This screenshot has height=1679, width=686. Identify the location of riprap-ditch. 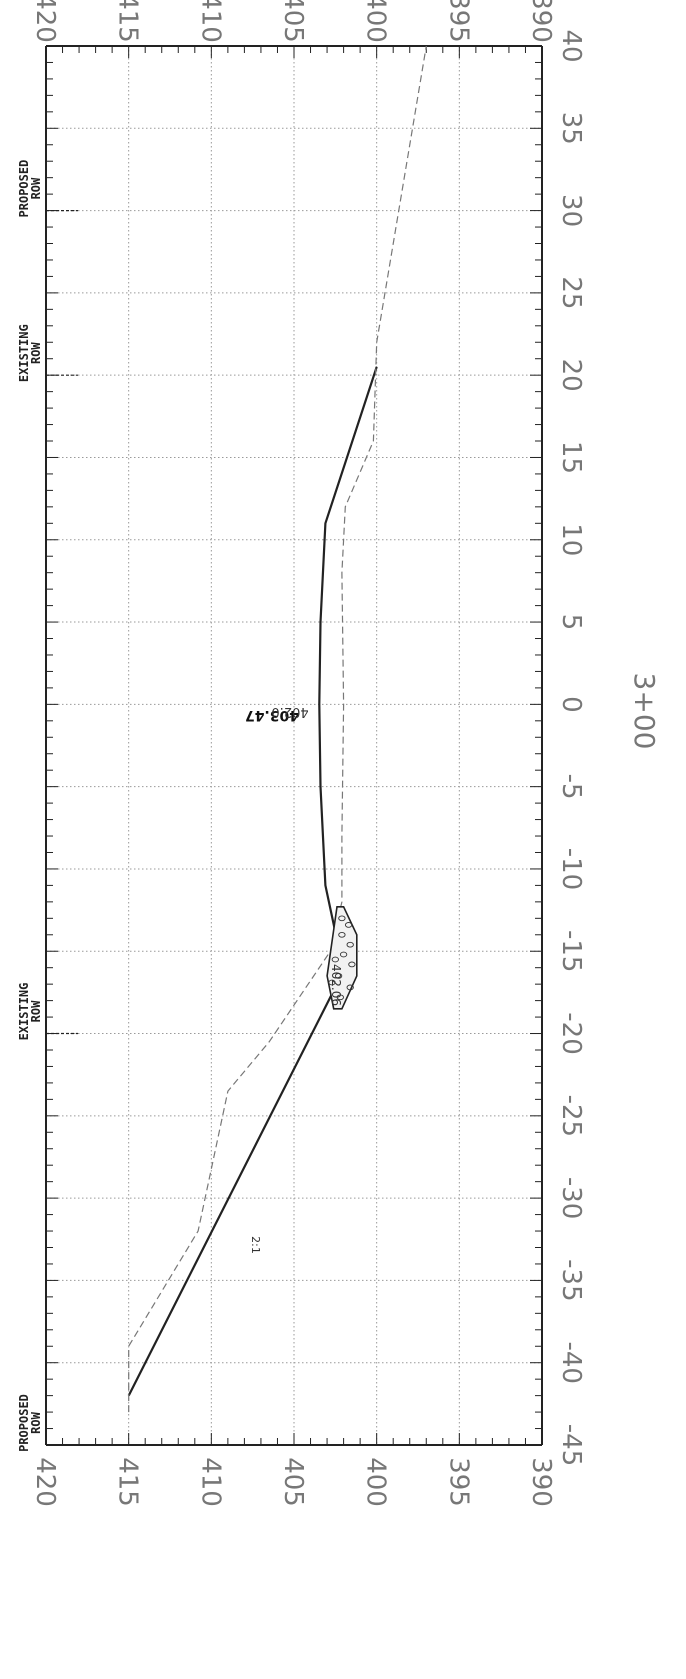
(342, 957).